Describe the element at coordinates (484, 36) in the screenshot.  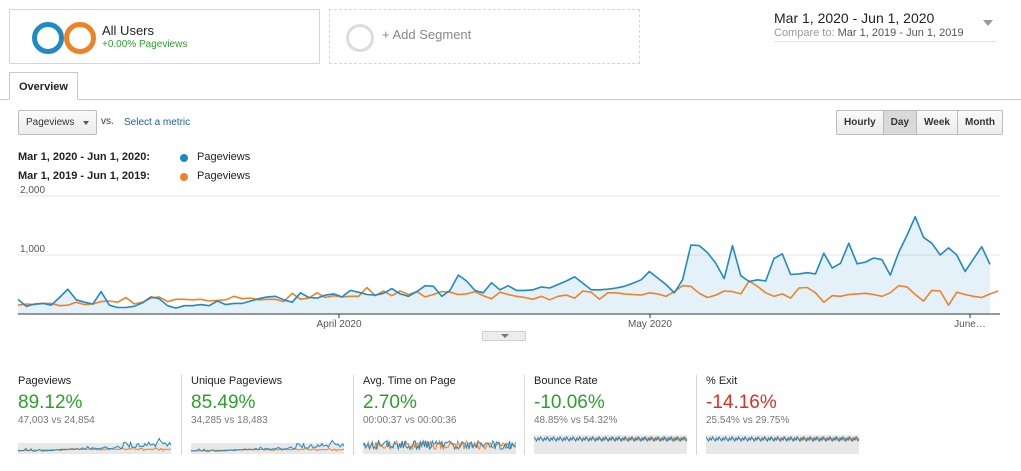
I see `add-segment-button: + Add Segment` at that location.